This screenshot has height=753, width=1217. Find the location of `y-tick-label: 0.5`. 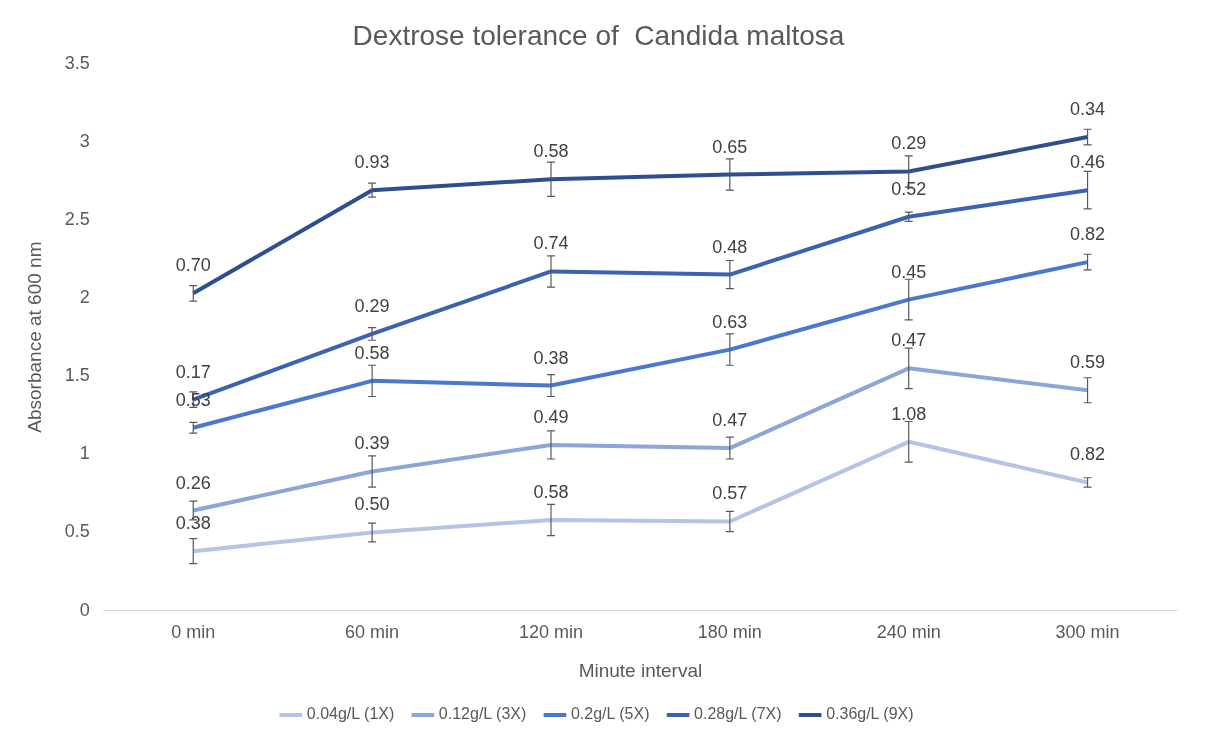

y-tick-label: 0.5 is located at coordinates (77, 531).